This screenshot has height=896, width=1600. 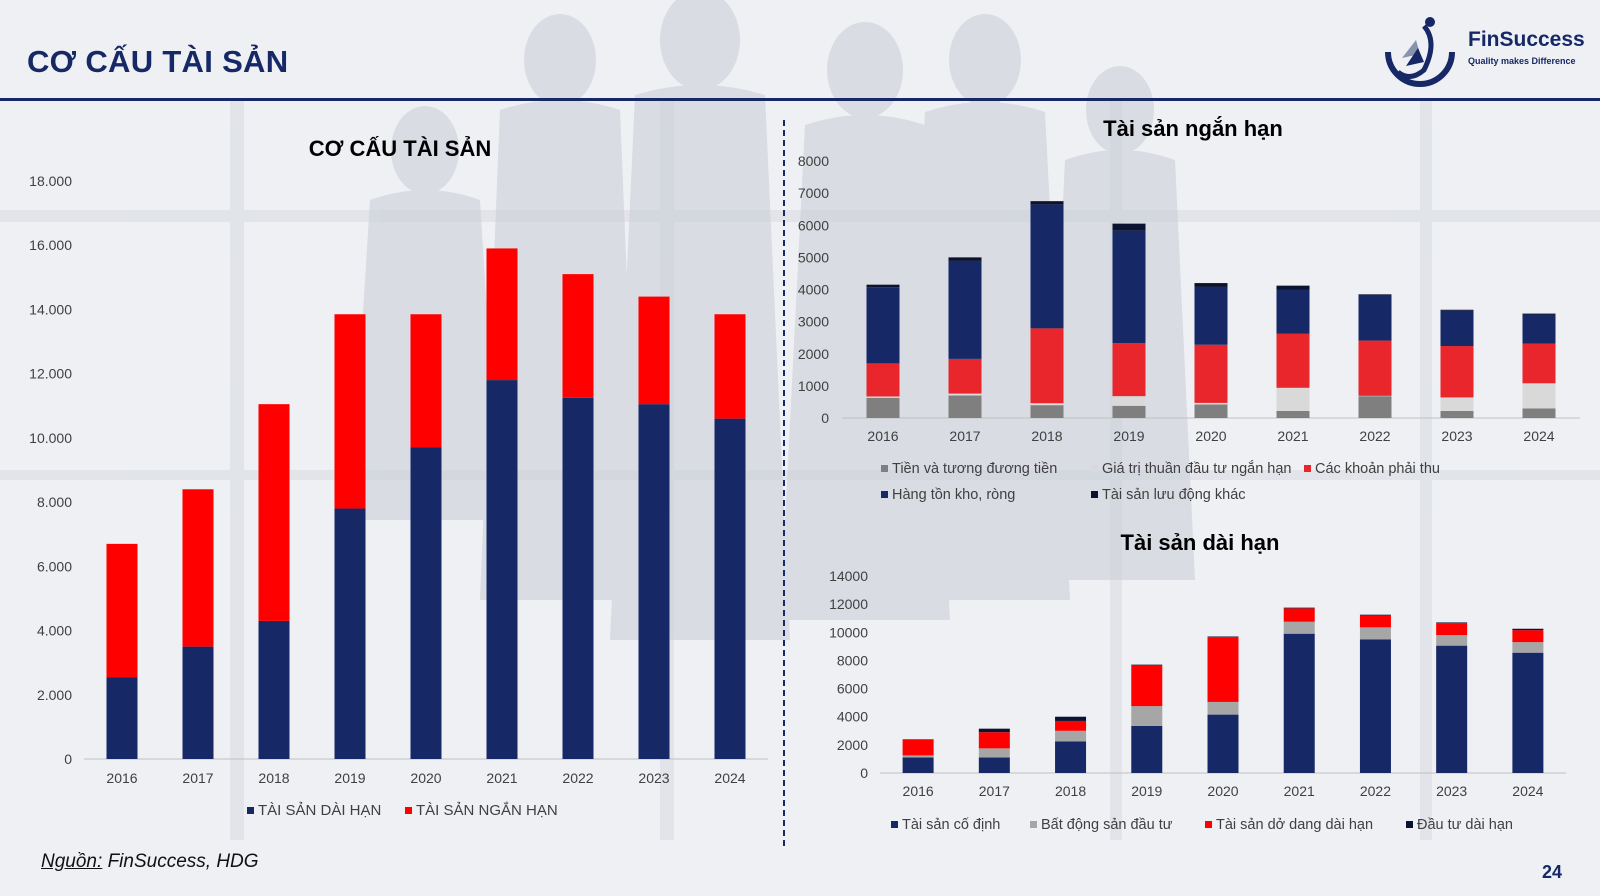 I want to click on chart-title: Tài sản dài hạn, so click(x=1200, y=542).